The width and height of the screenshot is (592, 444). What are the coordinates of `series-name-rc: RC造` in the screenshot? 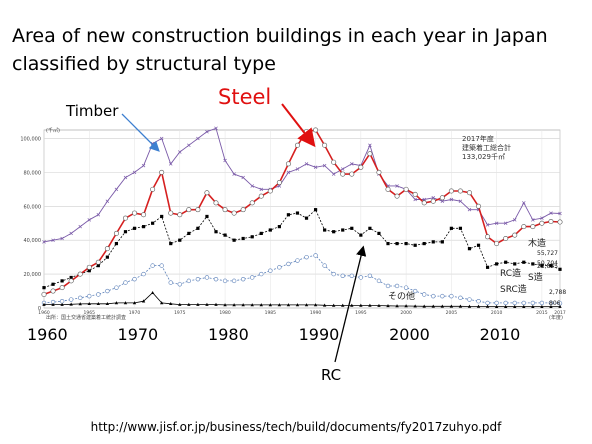 It's located at (510, 273).